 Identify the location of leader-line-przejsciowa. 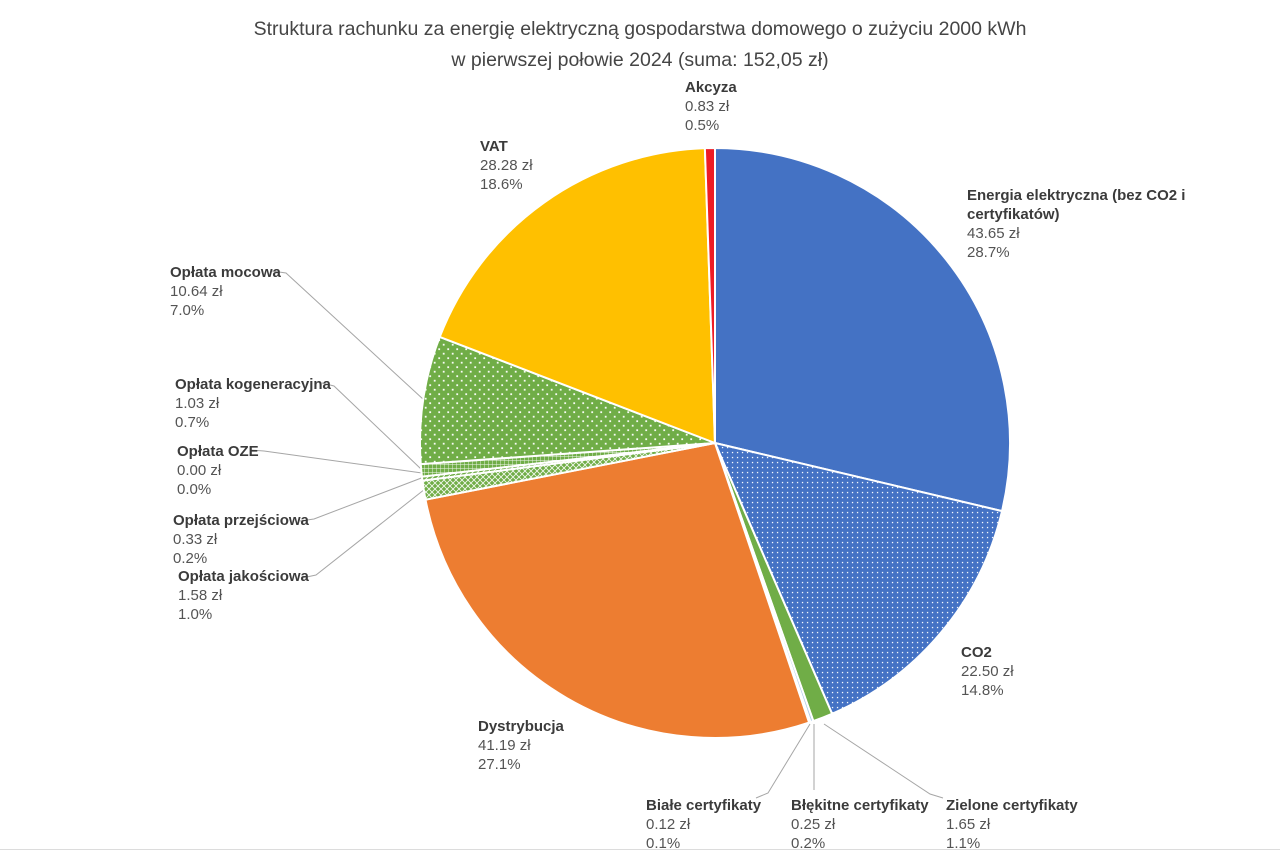
(362, 499).